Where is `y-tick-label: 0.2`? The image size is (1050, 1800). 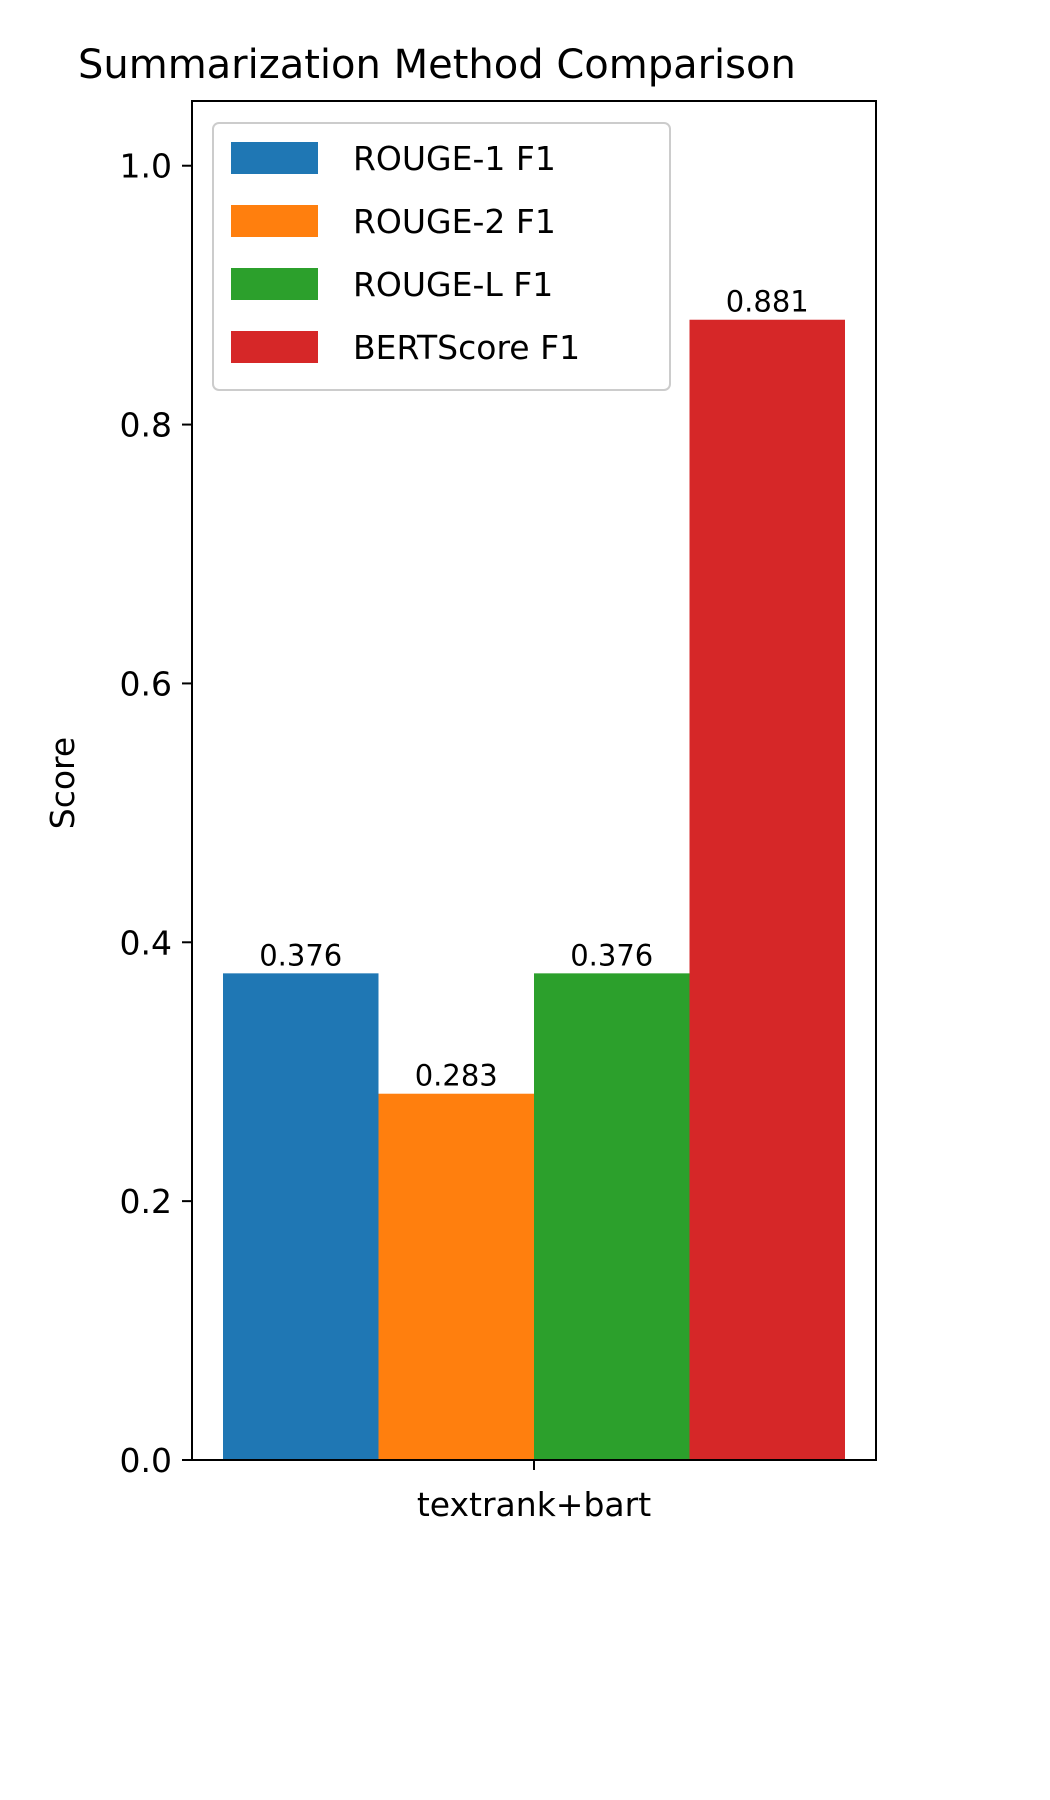
y-tick-label: 0.2 is located at coordinates (146, 1201).